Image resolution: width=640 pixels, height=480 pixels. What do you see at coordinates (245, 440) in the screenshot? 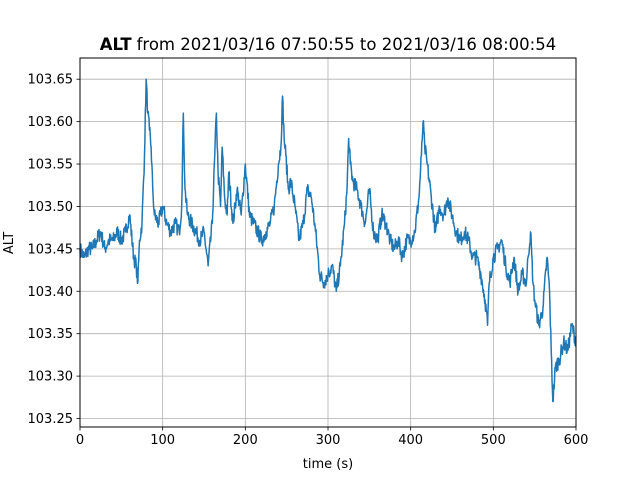
I see `x-tick-label: 200` at bounding box center [245, 440].